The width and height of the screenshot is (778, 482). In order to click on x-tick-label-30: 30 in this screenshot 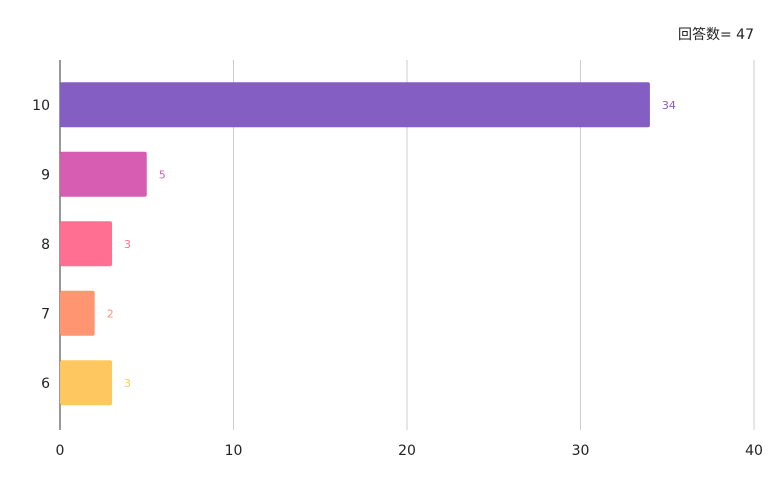, I will do `click(581, 451)`.